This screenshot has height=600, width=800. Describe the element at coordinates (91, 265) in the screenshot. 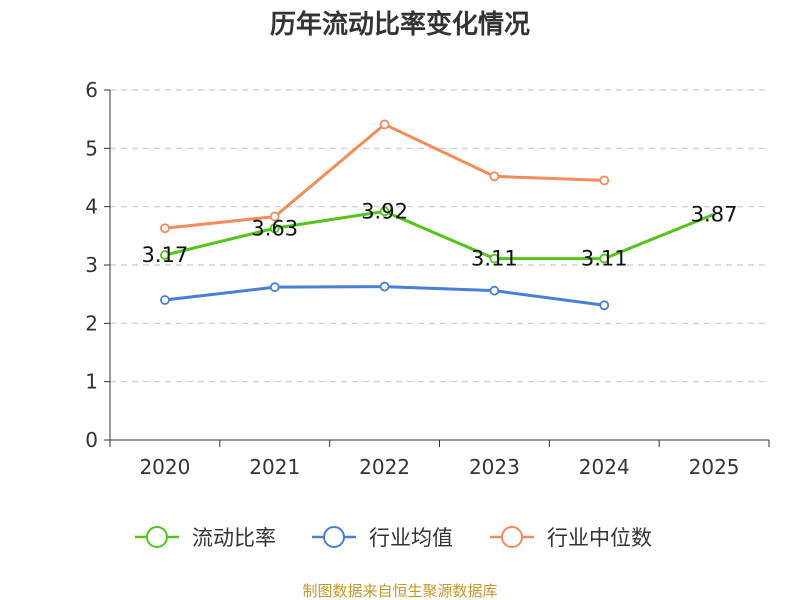

I see `y-tick-label: 3` at that location.